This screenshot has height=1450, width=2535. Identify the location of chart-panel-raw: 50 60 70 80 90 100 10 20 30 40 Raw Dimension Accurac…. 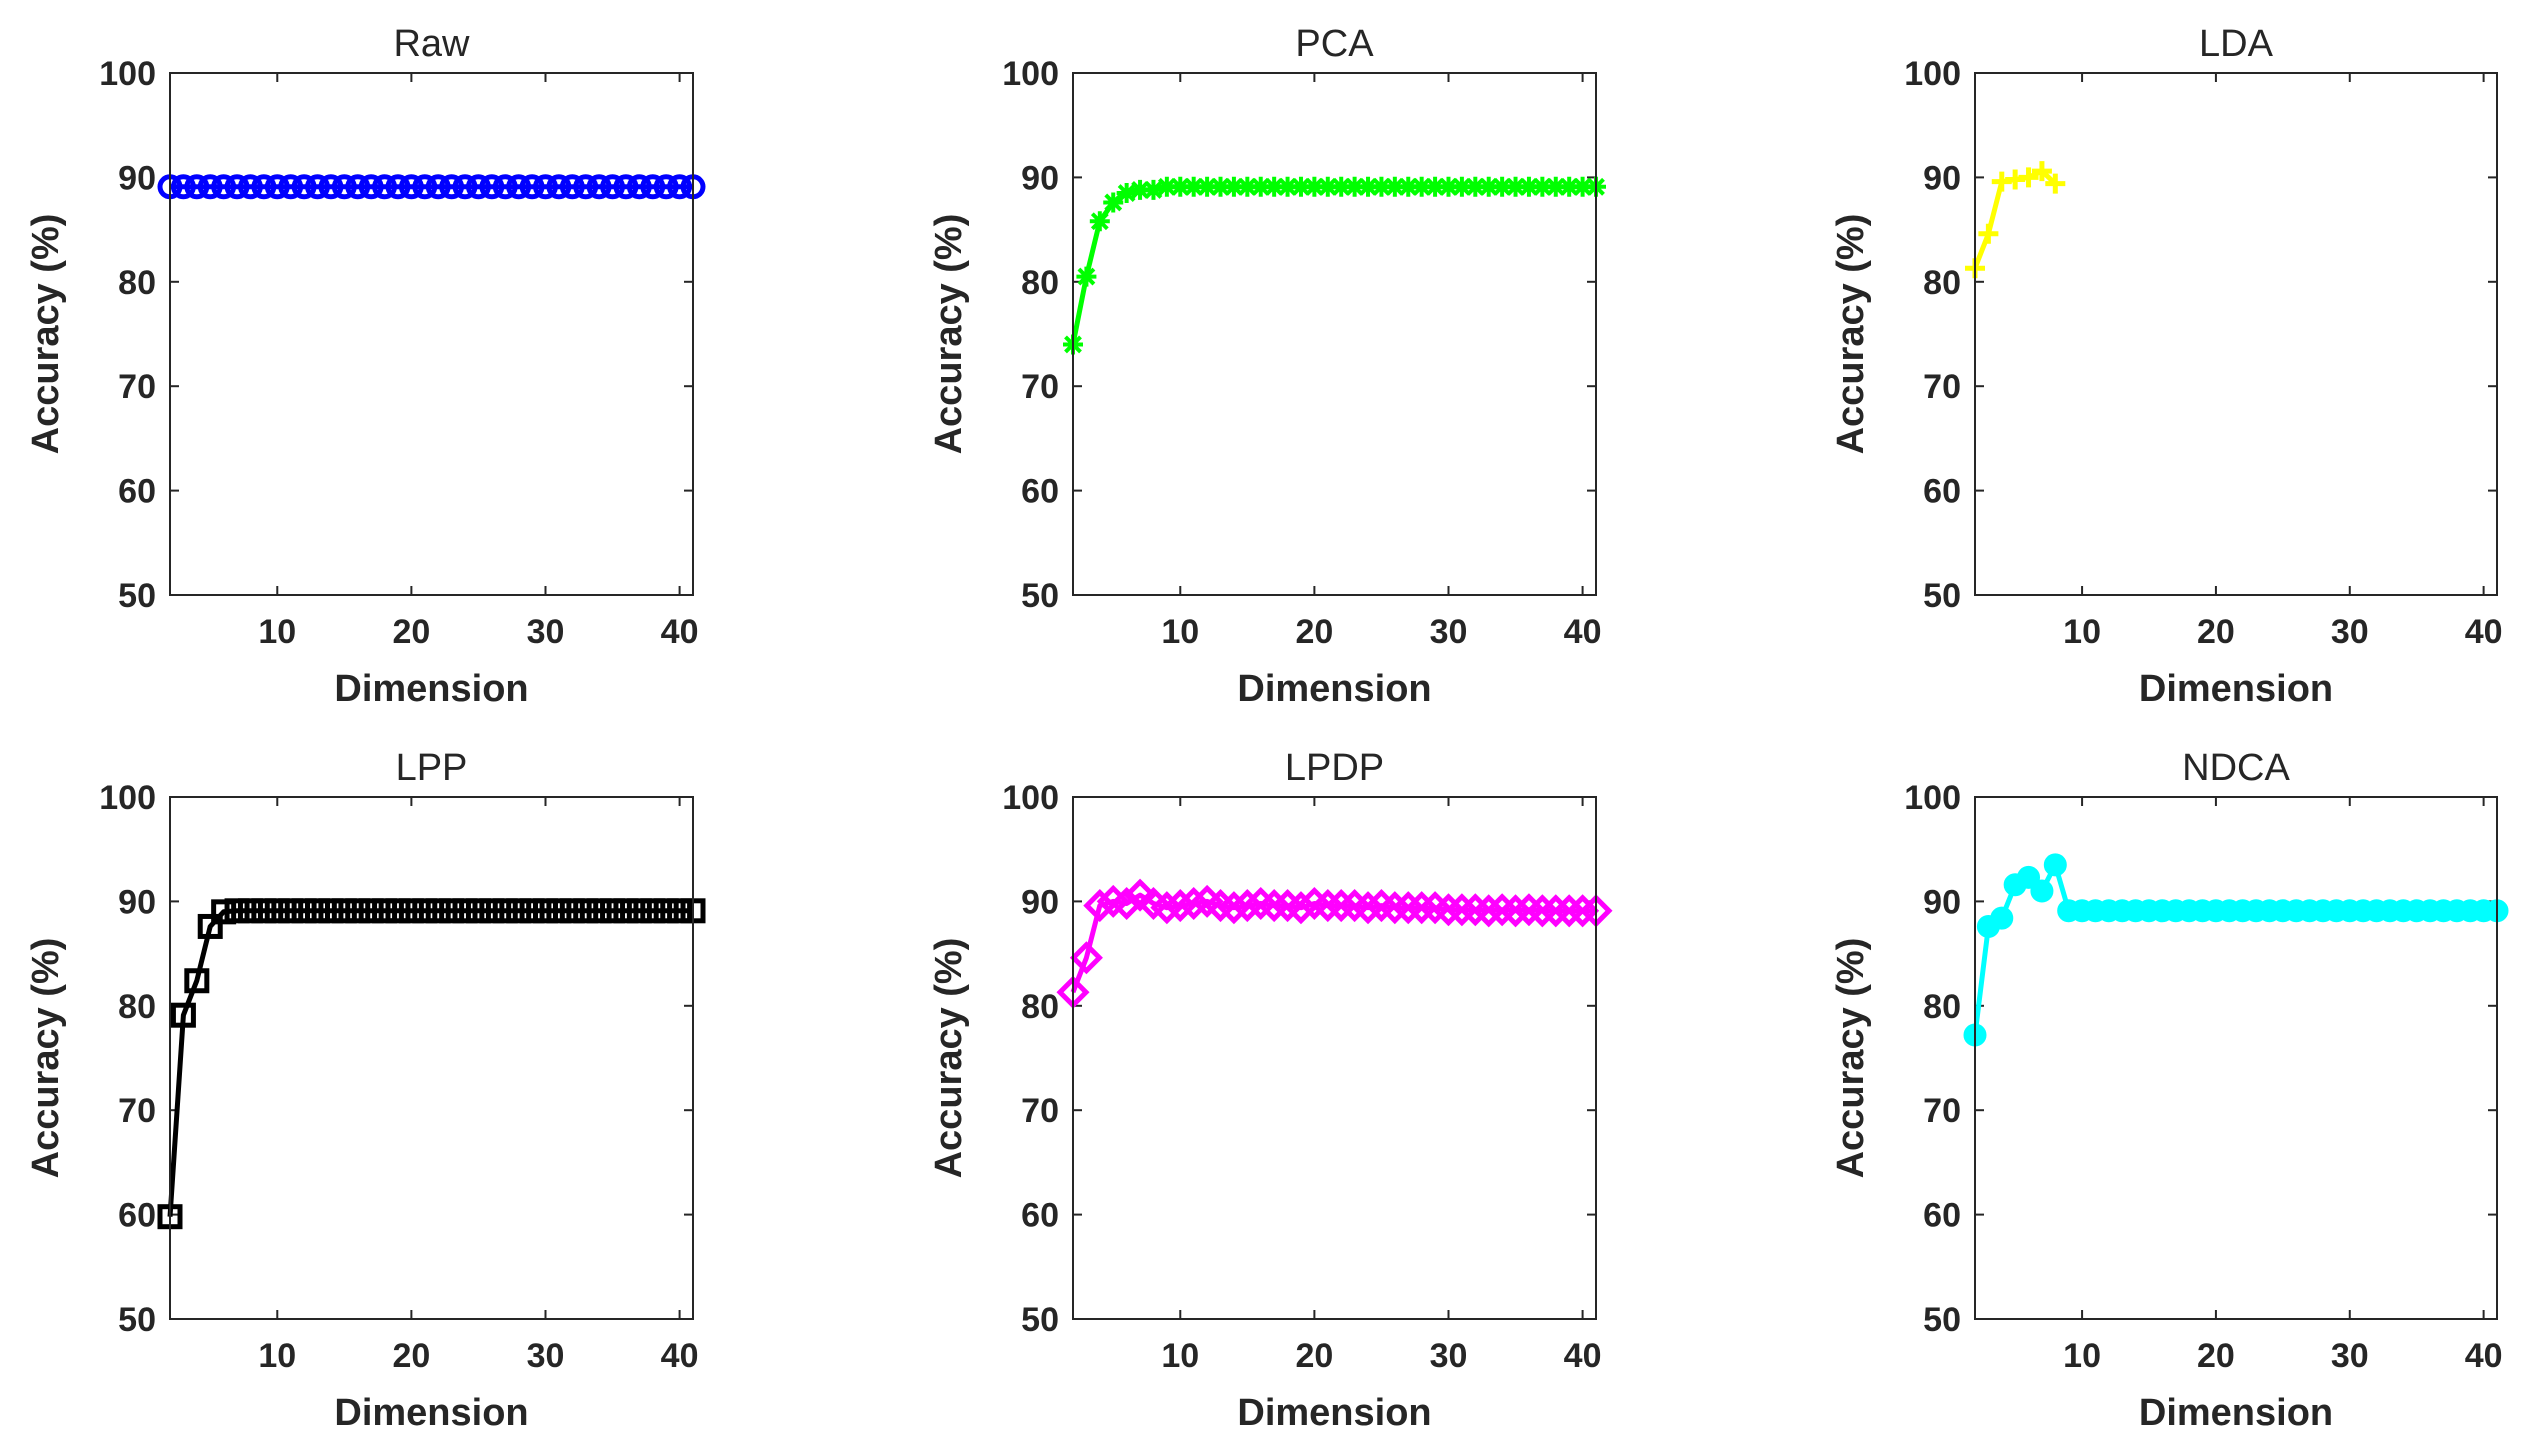
(365, 366).